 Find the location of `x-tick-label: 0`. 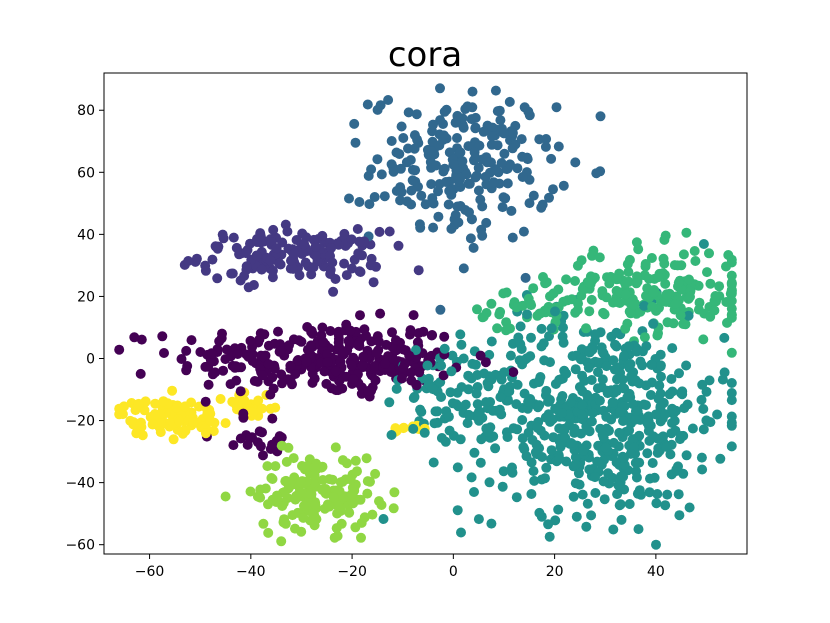

x-tick-label: 0 is located at coordinates (453, 572).